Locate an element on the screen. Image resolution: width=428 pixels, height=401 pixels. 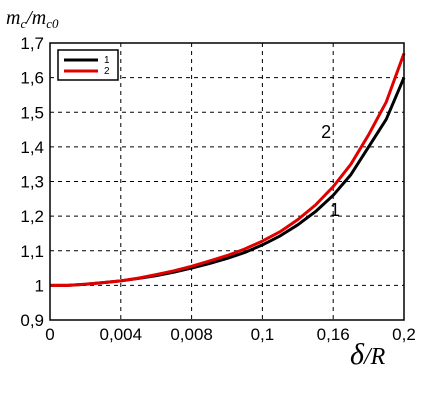
curve-label: 2 is located at coordinates (326, 132).